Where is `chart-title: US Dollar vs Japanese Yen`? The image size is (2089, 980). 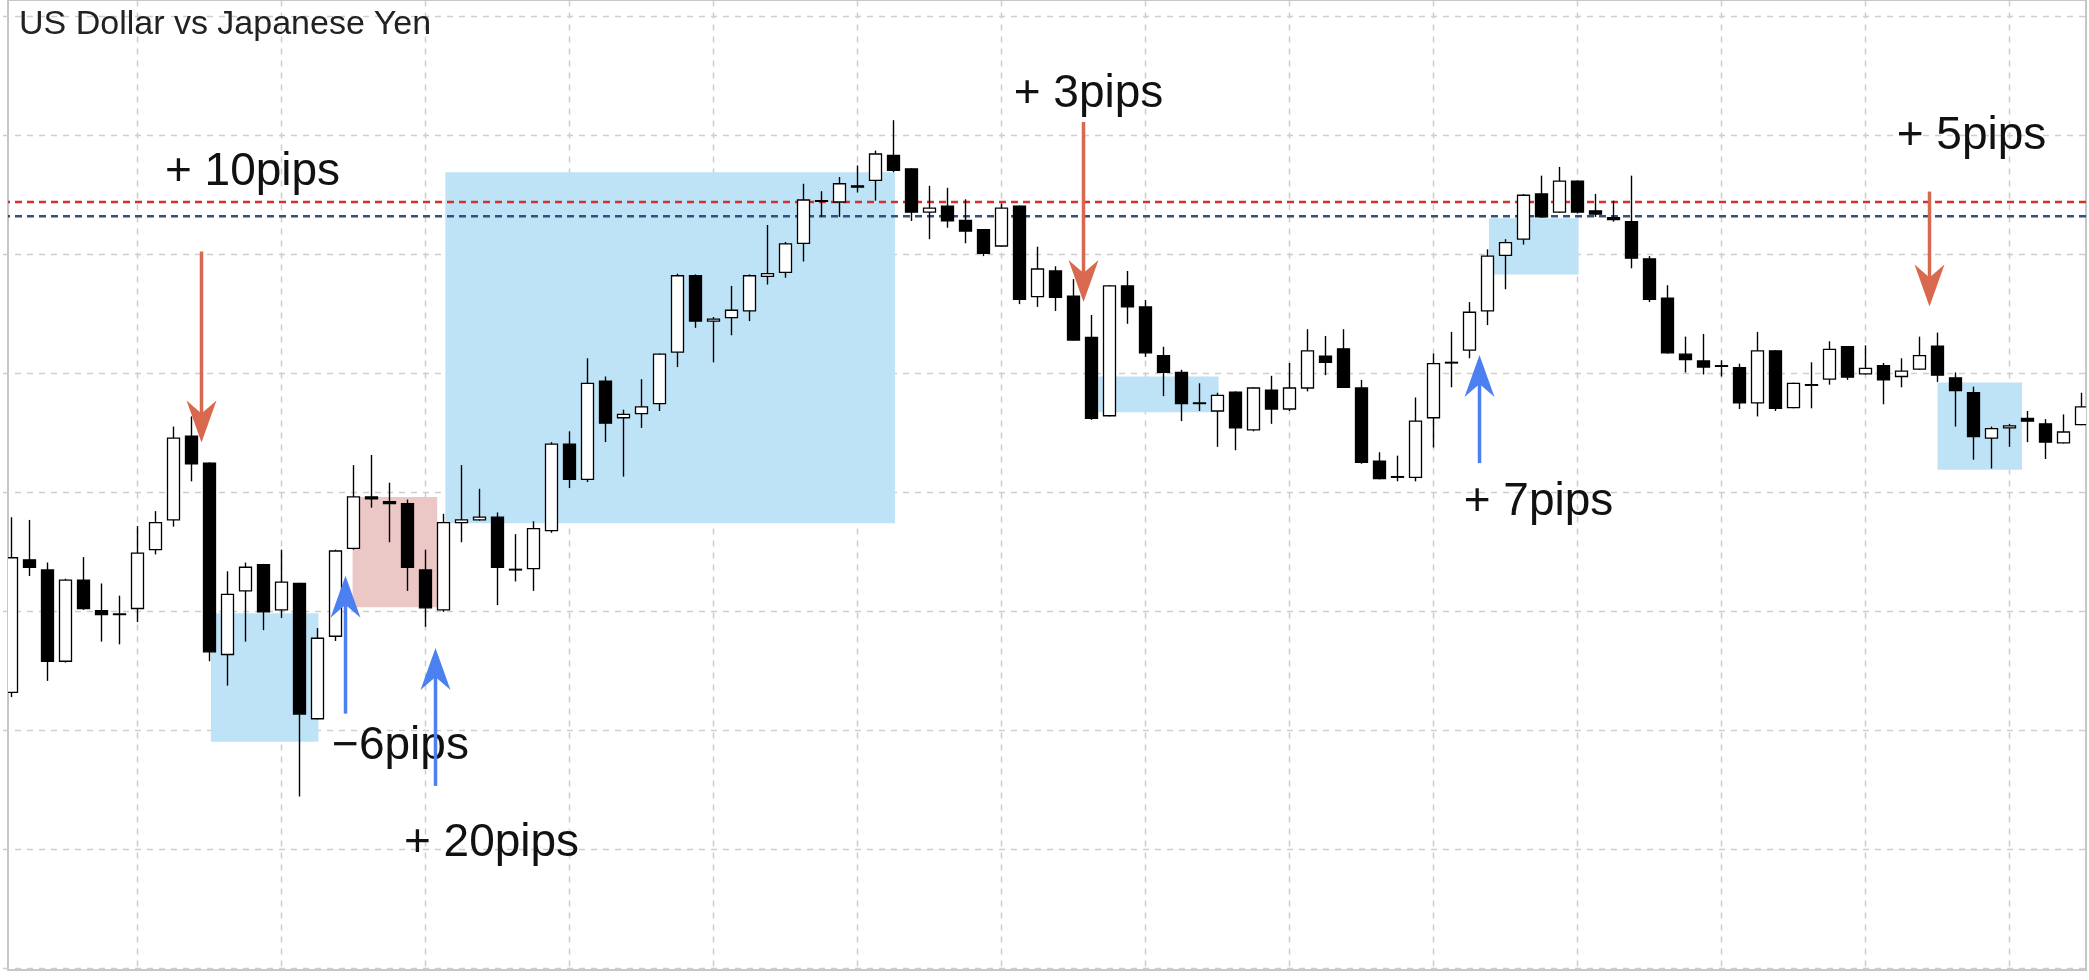
chart-title: US Dollar vs Japanese Yen is located at coordinates (225, 22).